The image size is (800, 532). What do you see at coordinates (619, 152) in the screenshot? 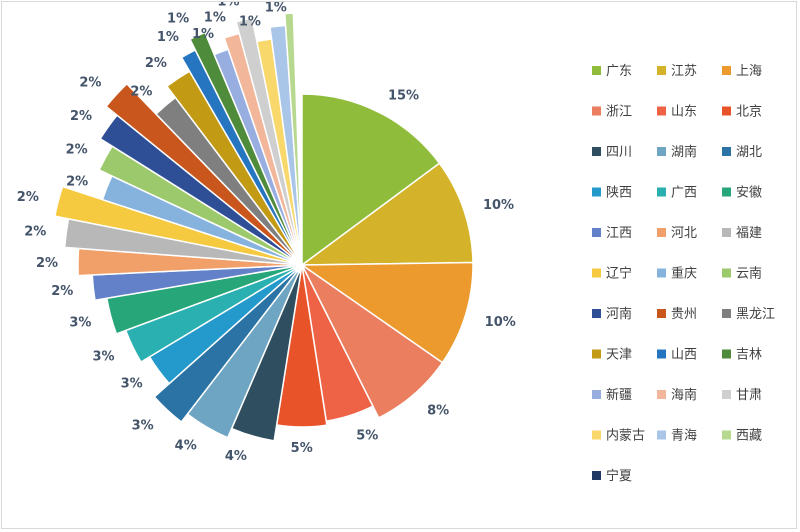
I see `legend-label: 四川` at bounding box center [619, 152].